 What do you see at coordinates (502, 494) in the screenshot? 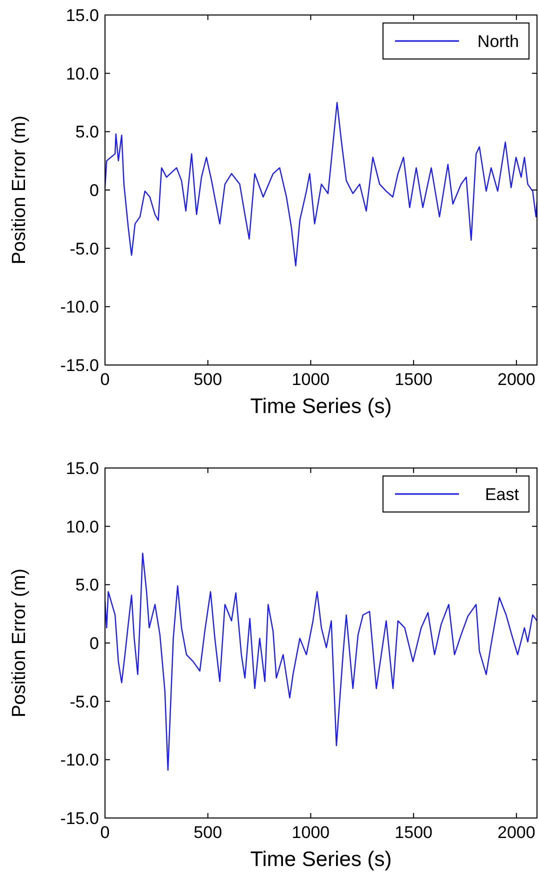
I see `legend-label: East` at bounding box center [502, 494].